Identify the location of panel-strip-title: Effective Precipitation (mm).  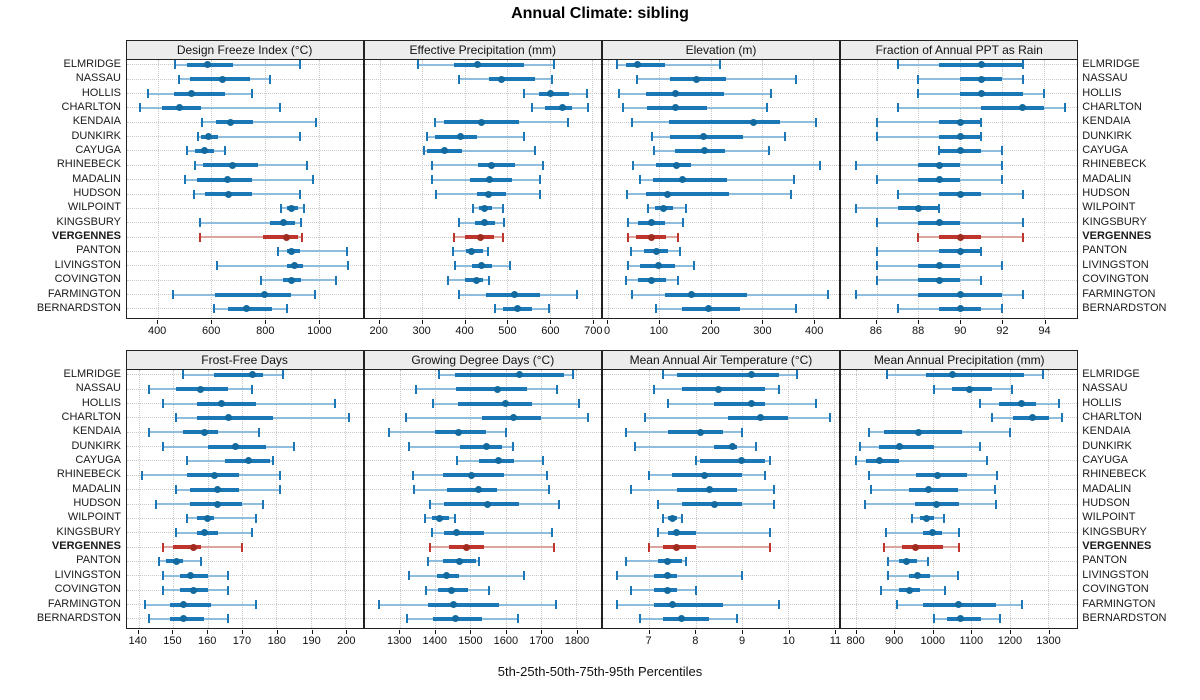
(483, 50).